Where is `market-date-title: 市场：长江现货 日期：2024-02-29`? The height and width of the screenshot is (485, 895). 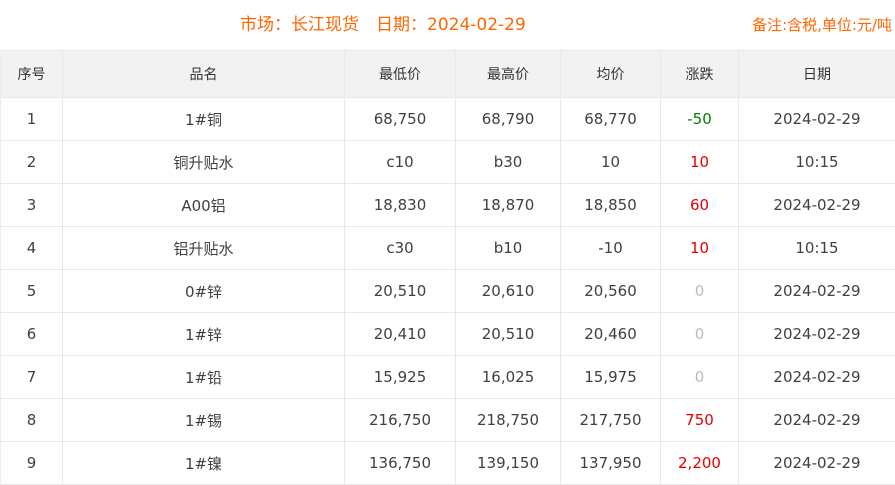
market-date-title: 市场：长江现货 日期：2024-02-29 is located at coordinates (383, 25).